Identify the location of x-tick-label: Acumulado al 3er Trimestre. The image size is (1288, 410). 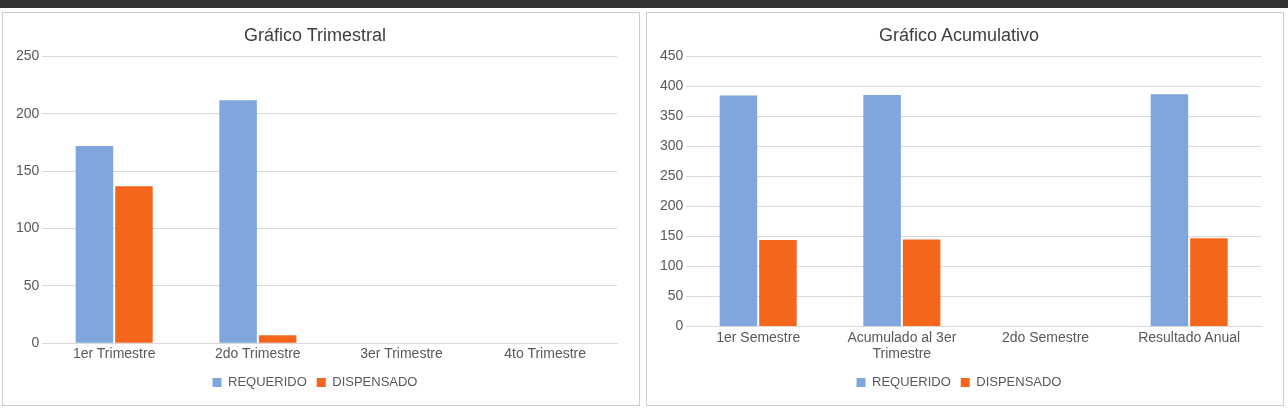
(902, 345).